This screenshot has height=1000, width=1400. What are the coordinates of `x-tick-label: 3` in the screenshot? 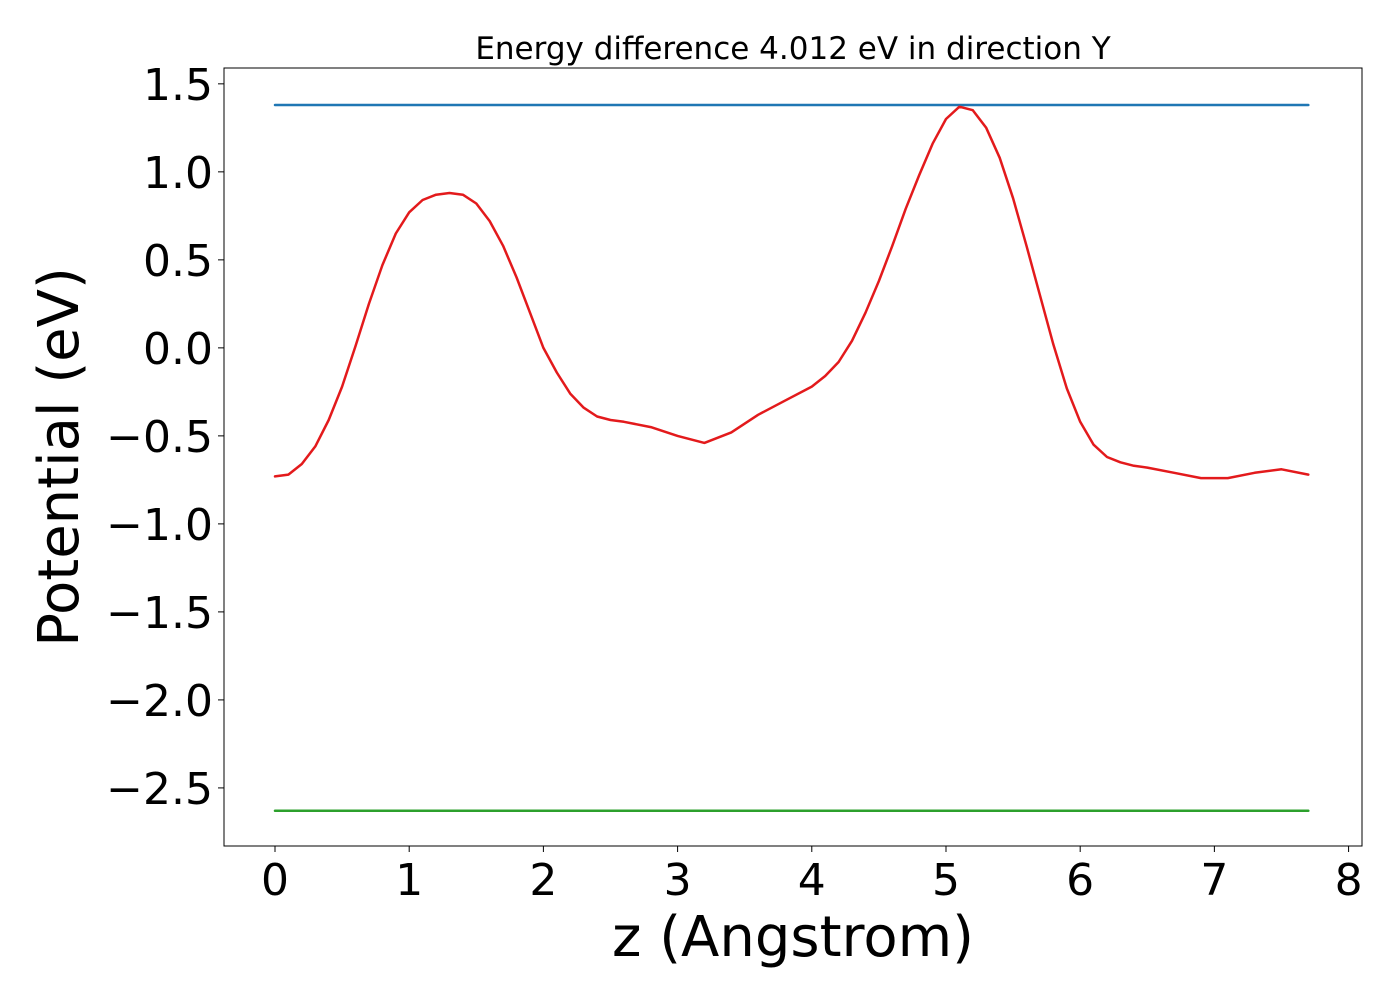 It's located at (678, 880).